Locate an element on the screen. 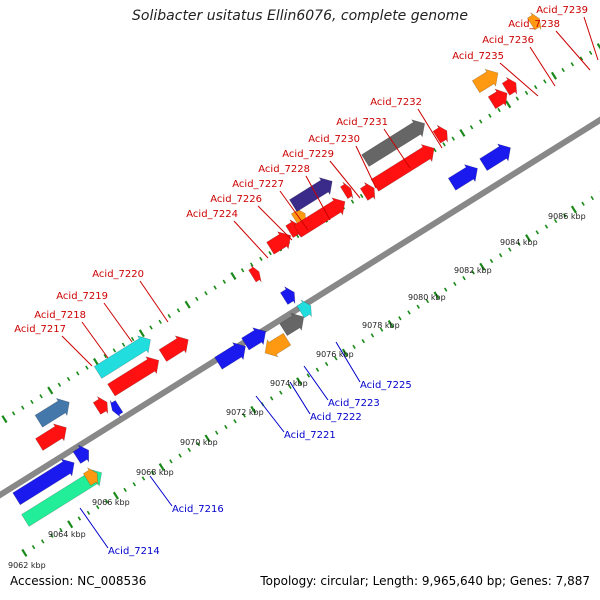 The height and width of the screenshot is (600, 600). gene-label-acid-7227: Acid_7227 is located at coordinates (258, 184).